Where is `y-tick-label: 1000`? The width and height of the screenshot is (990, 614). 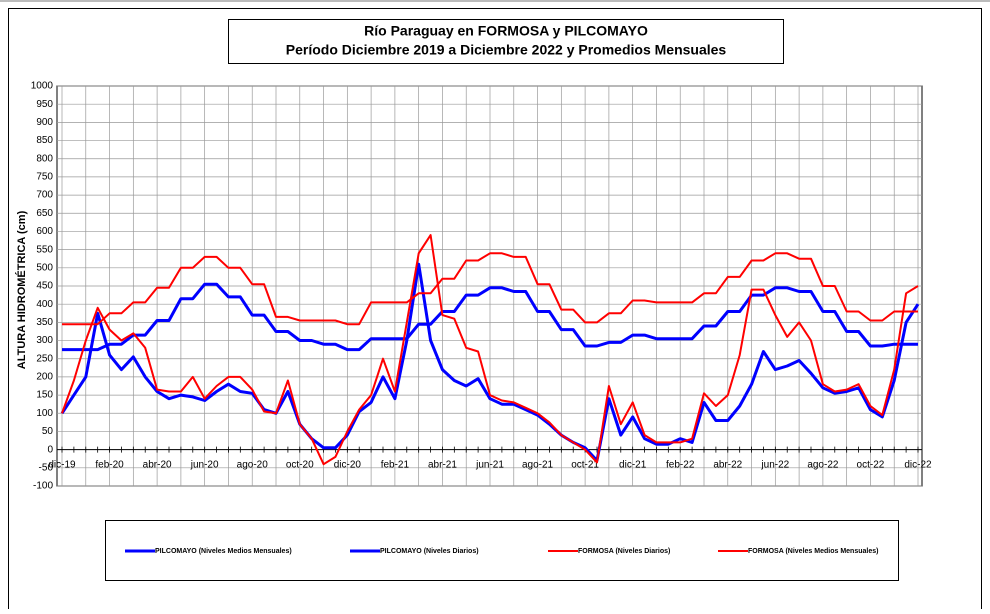
y-tick-label: 1000 is located at coordinates (42, 86).